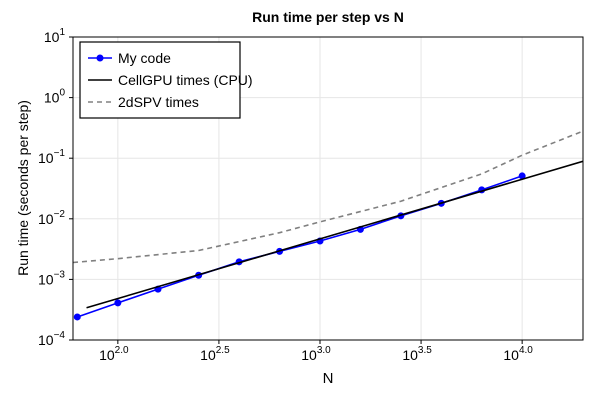 The image size is (600, 405). Describe the element at coordinates (324, 350) in the screenshot. I see `tick-exponent: 3.0` at that location.